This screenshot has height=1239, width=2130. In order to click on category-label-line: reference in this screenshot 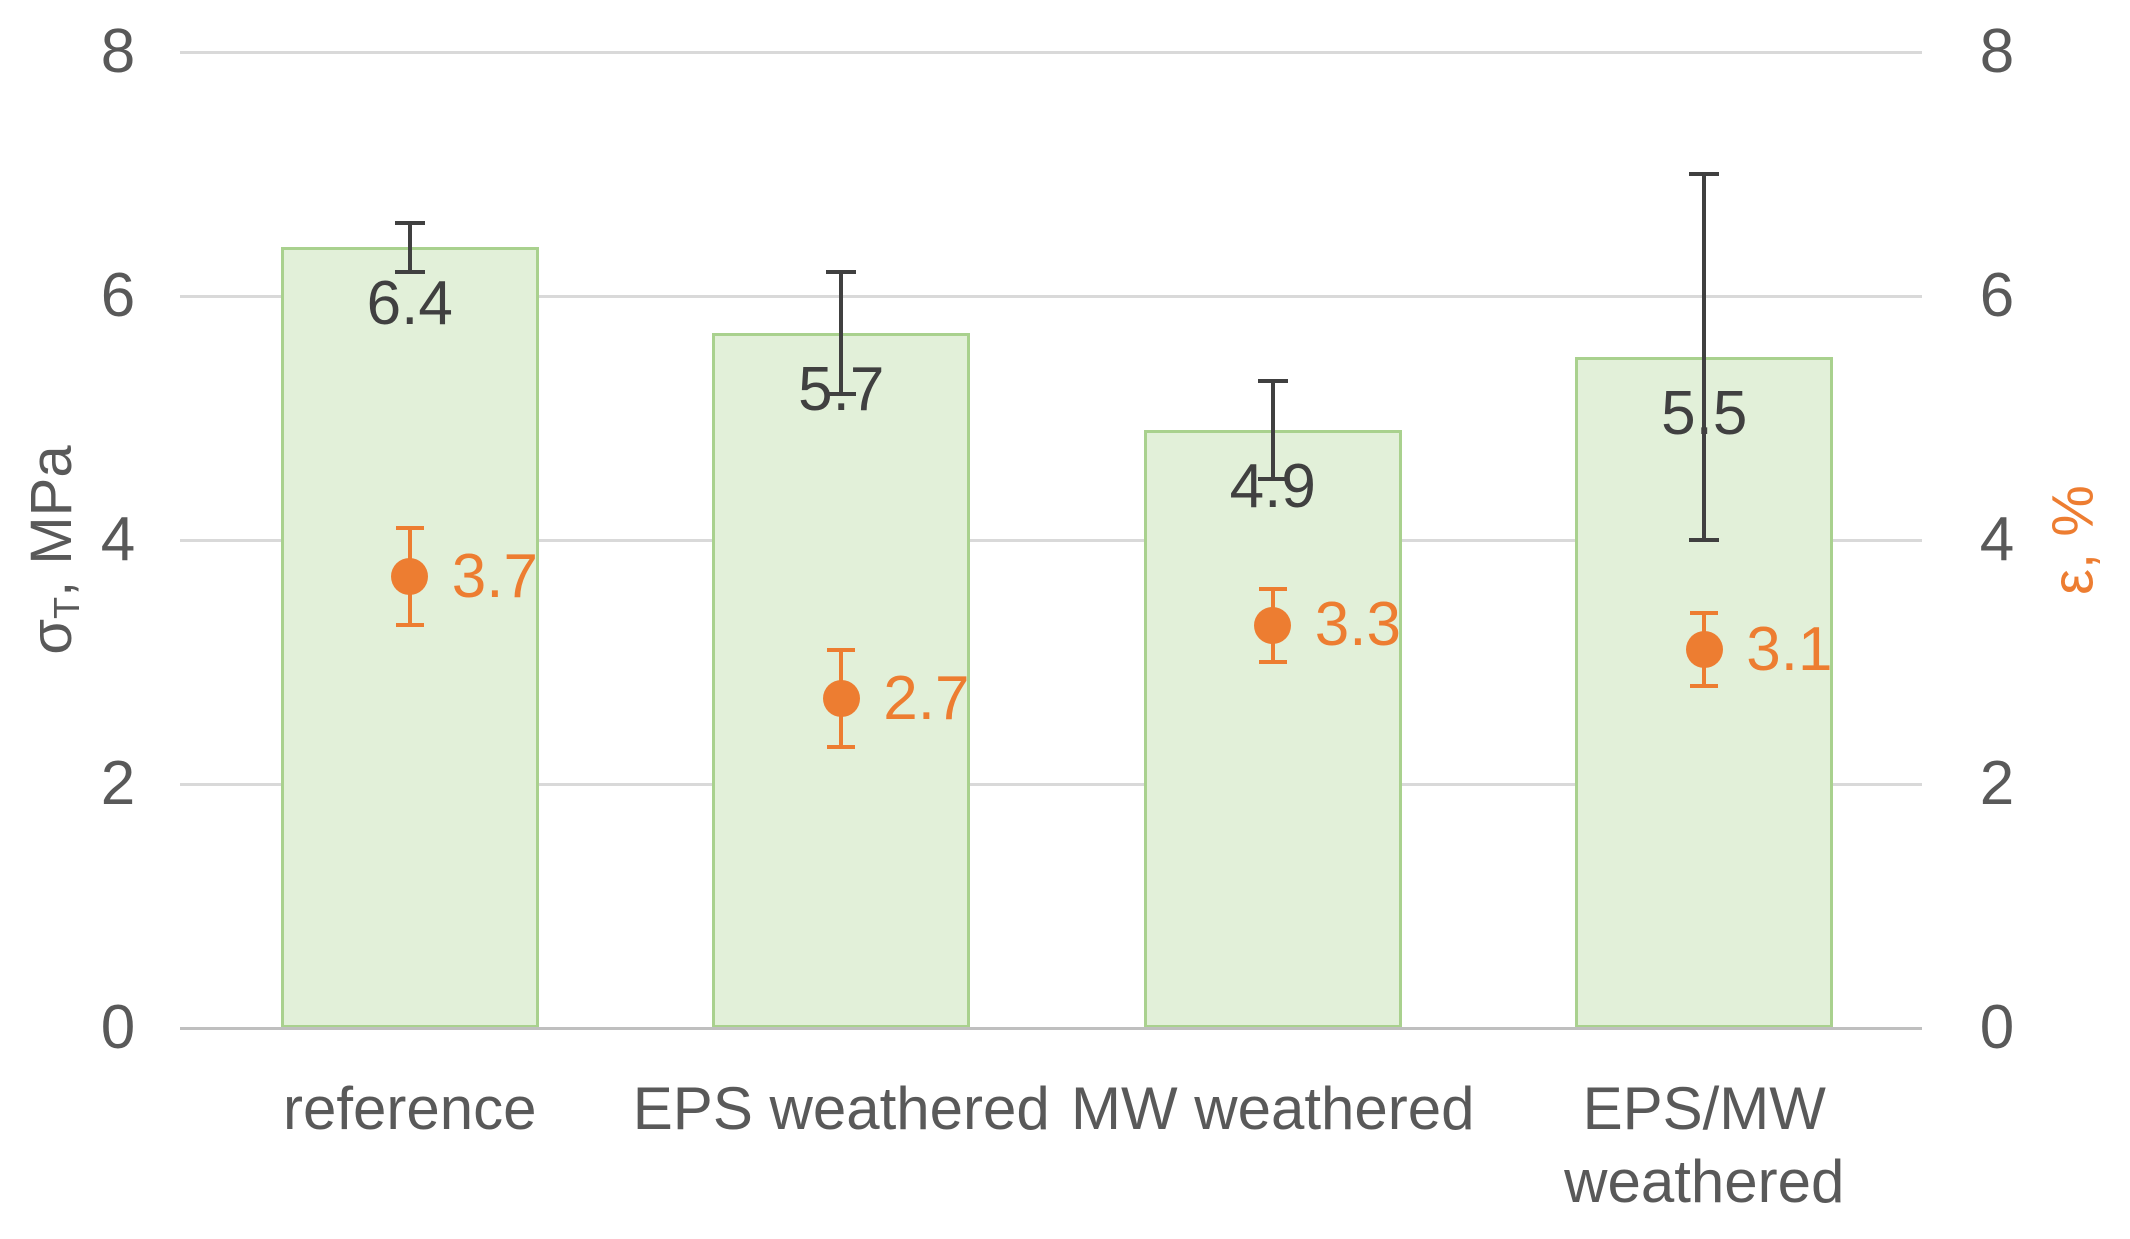, I will do `click(410, 1108)`.